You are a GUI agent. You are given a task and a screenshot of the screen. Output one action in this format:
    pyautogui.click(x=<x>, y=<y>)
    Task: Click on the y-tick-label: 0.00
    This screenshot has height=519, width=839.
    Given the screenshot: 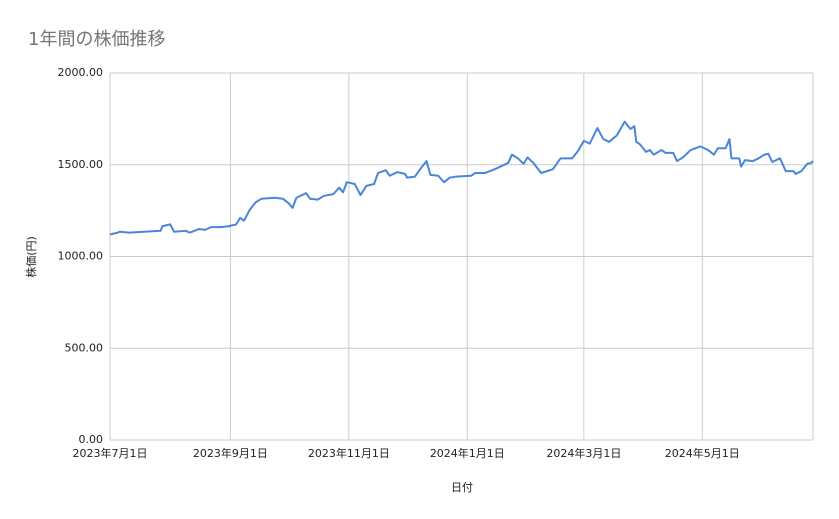 What is the action you would take?
    pyautogui.click(x=91, y=439)
    